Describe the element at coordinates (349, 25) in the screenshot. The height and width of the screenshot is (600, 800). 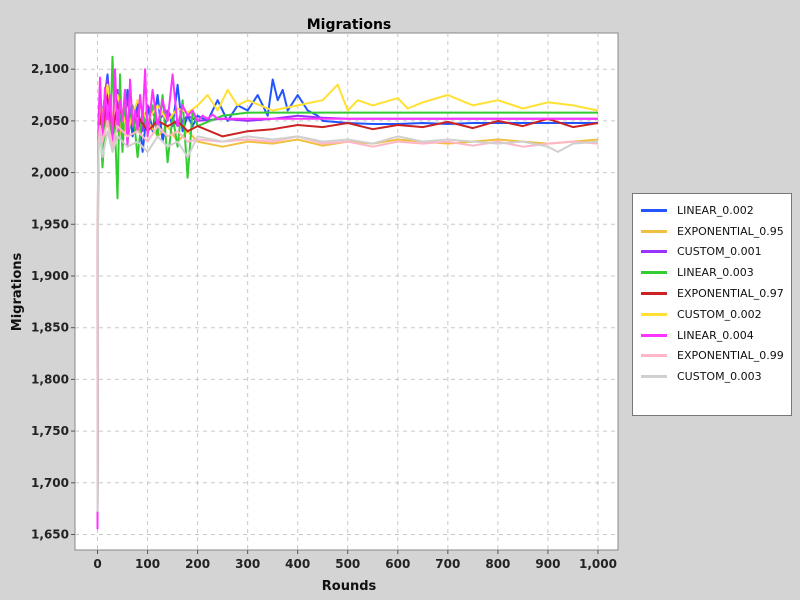
I see `chart-title: Migrations` at that location.